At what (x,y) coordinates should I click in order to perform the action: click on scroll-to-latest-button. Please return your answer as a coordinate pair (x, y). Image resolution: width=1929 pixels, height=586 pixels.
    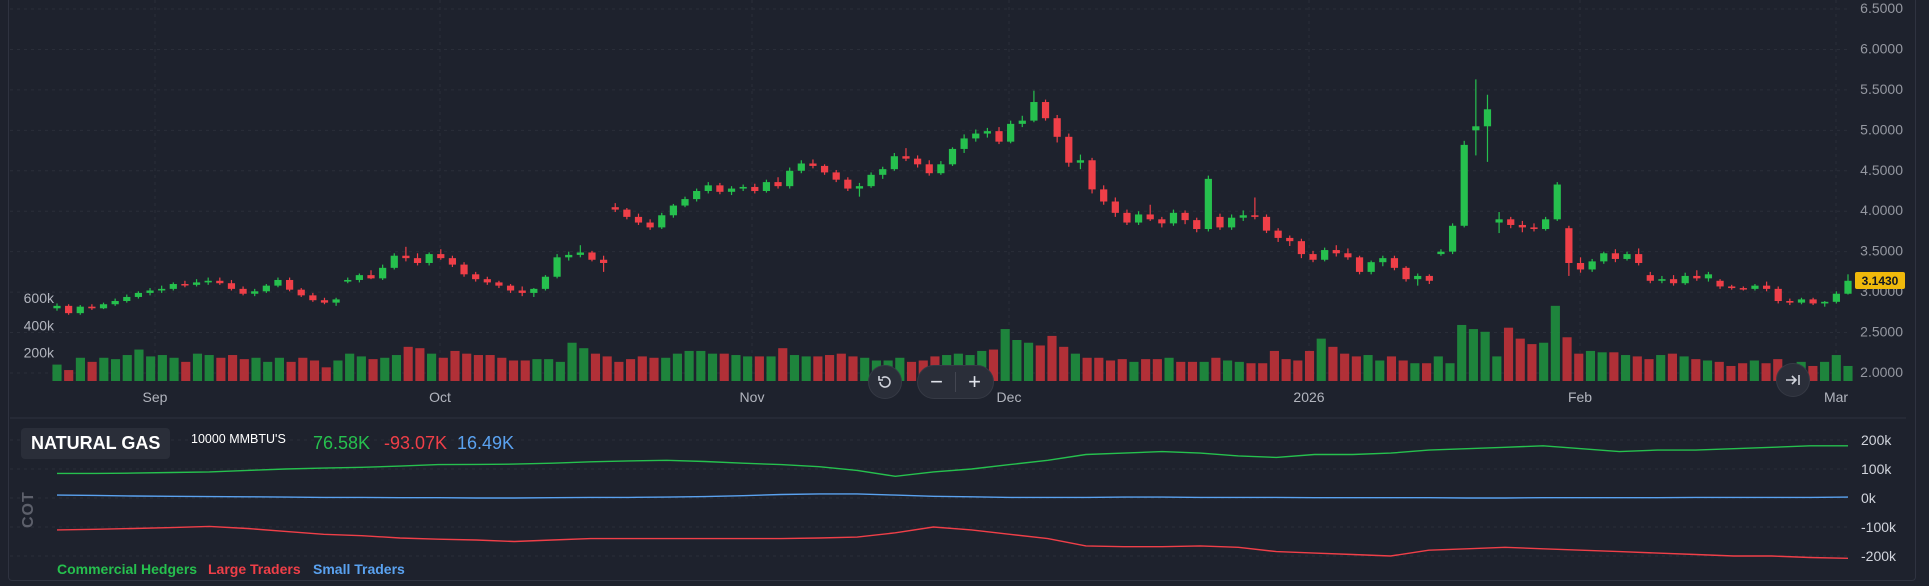
    Looking at the image, I should click on (1793, 380).